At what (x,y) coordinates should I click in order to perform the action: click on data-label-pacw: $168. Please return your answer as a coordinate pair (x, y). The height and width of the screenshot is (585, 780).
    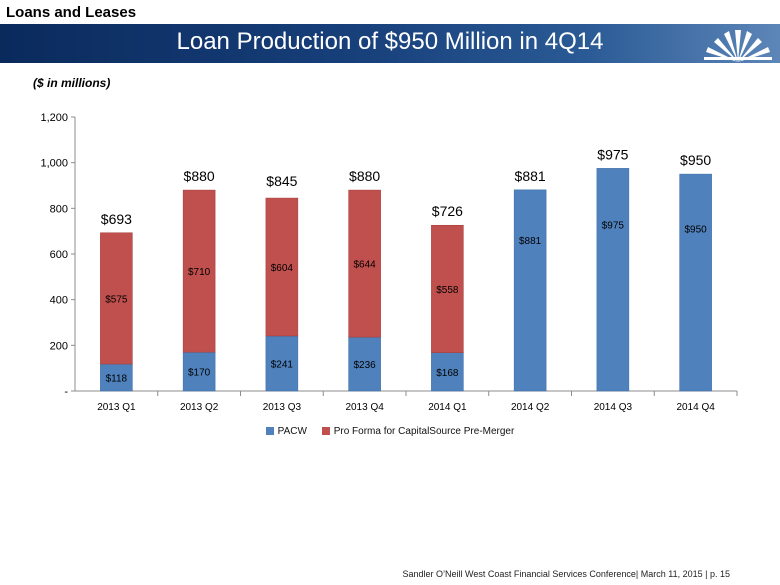
    Looking at the image, I should click on (447, 373).